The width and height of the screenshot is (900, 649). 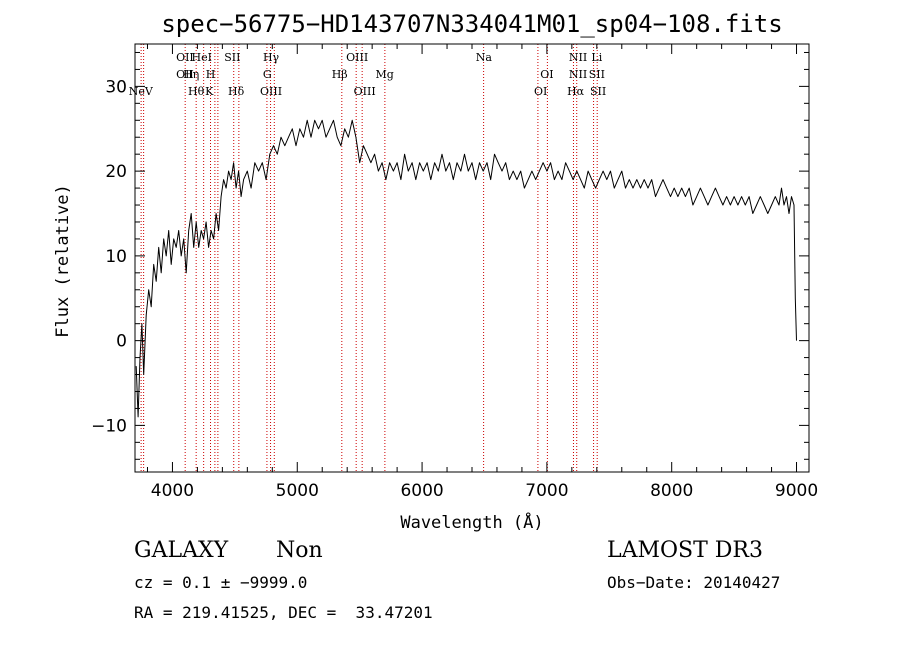 What do you see at coordinates (484, 57) in the screenshot?
I see `line-marker-label: Na` at bounding box center [484, 57].